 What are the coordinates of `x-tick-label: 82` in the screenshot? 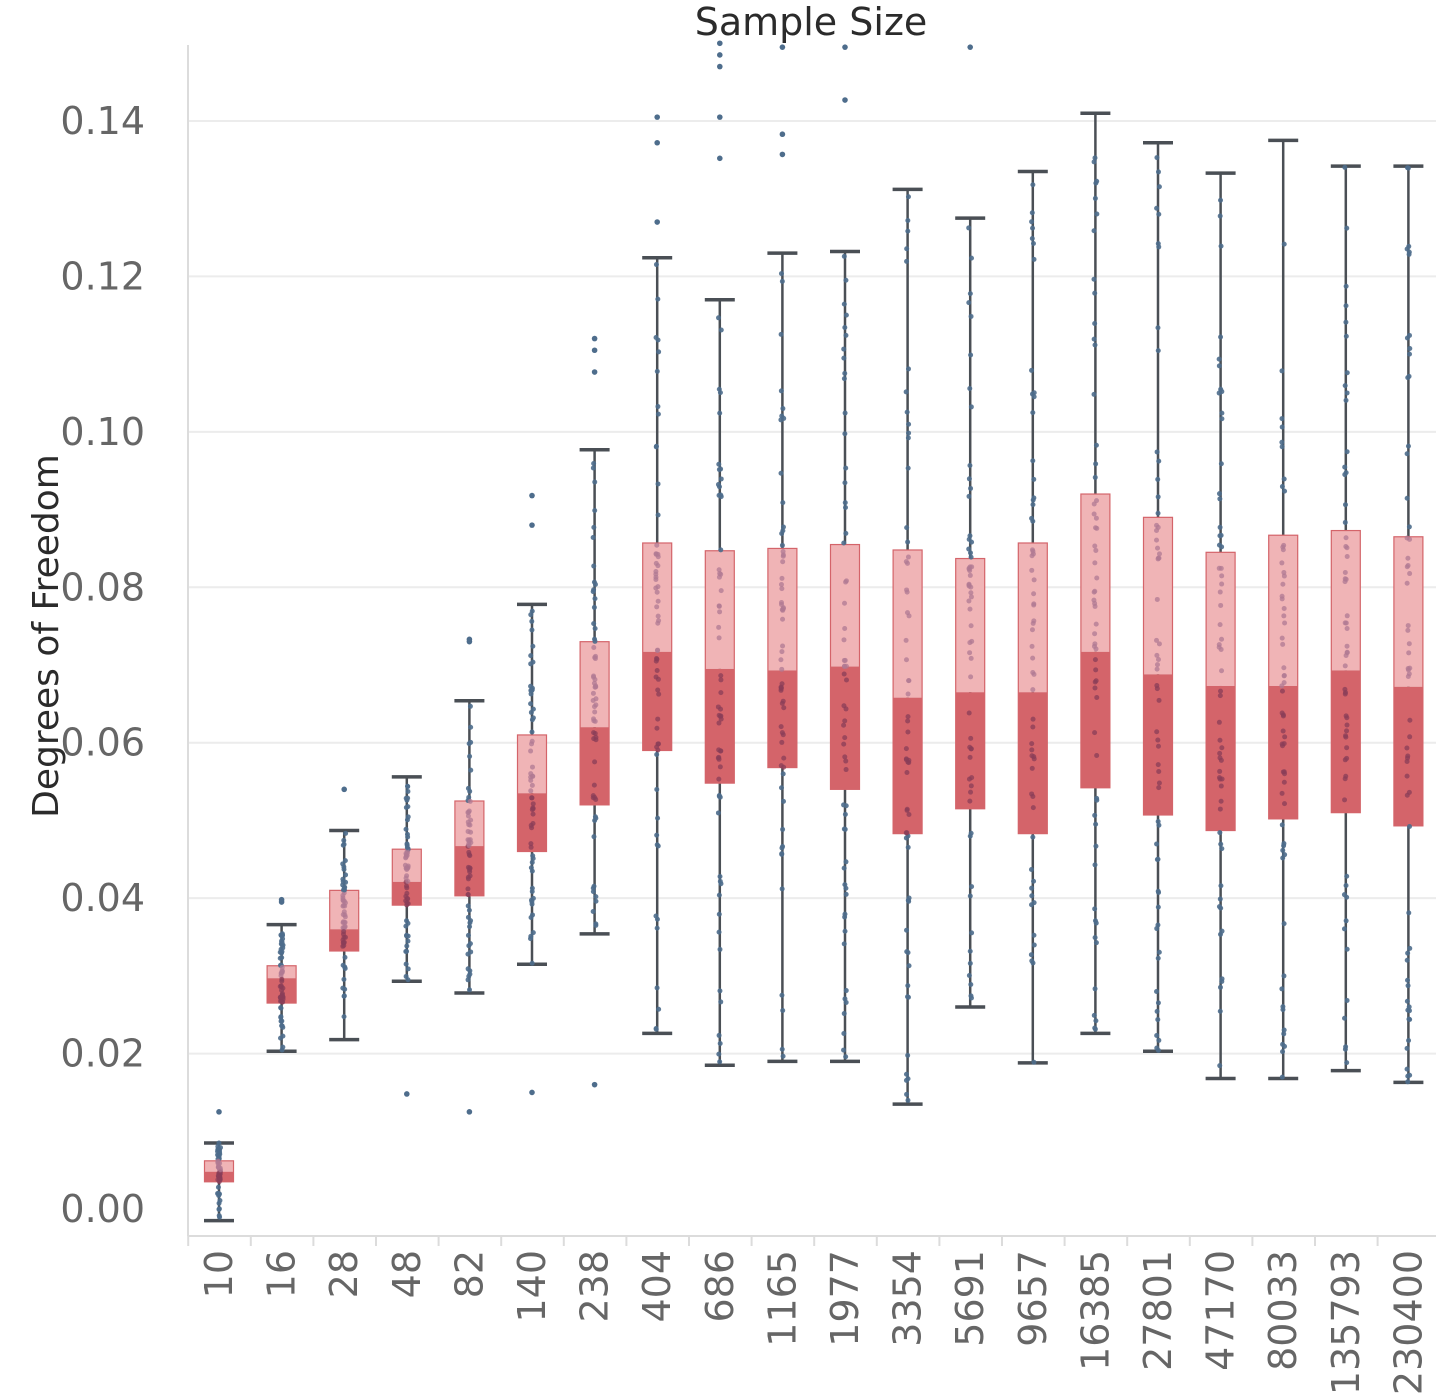 It's located at (469, 1274).